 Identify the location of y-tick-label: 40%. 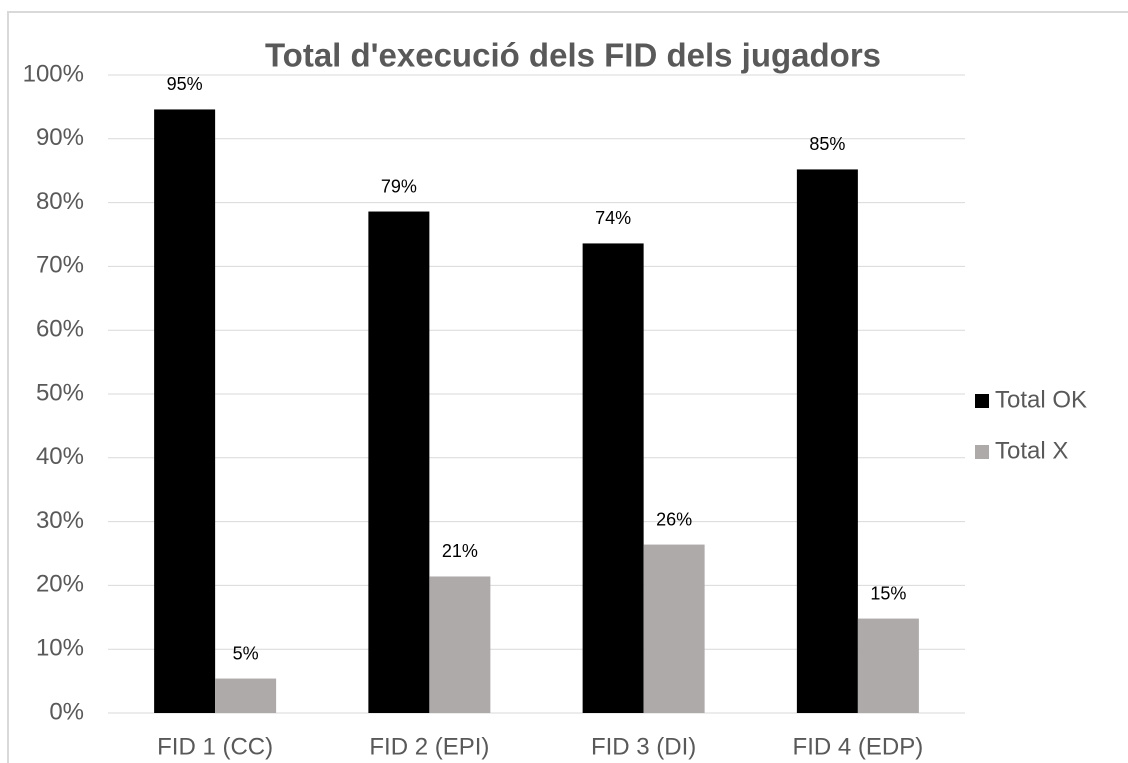
(60, 456).